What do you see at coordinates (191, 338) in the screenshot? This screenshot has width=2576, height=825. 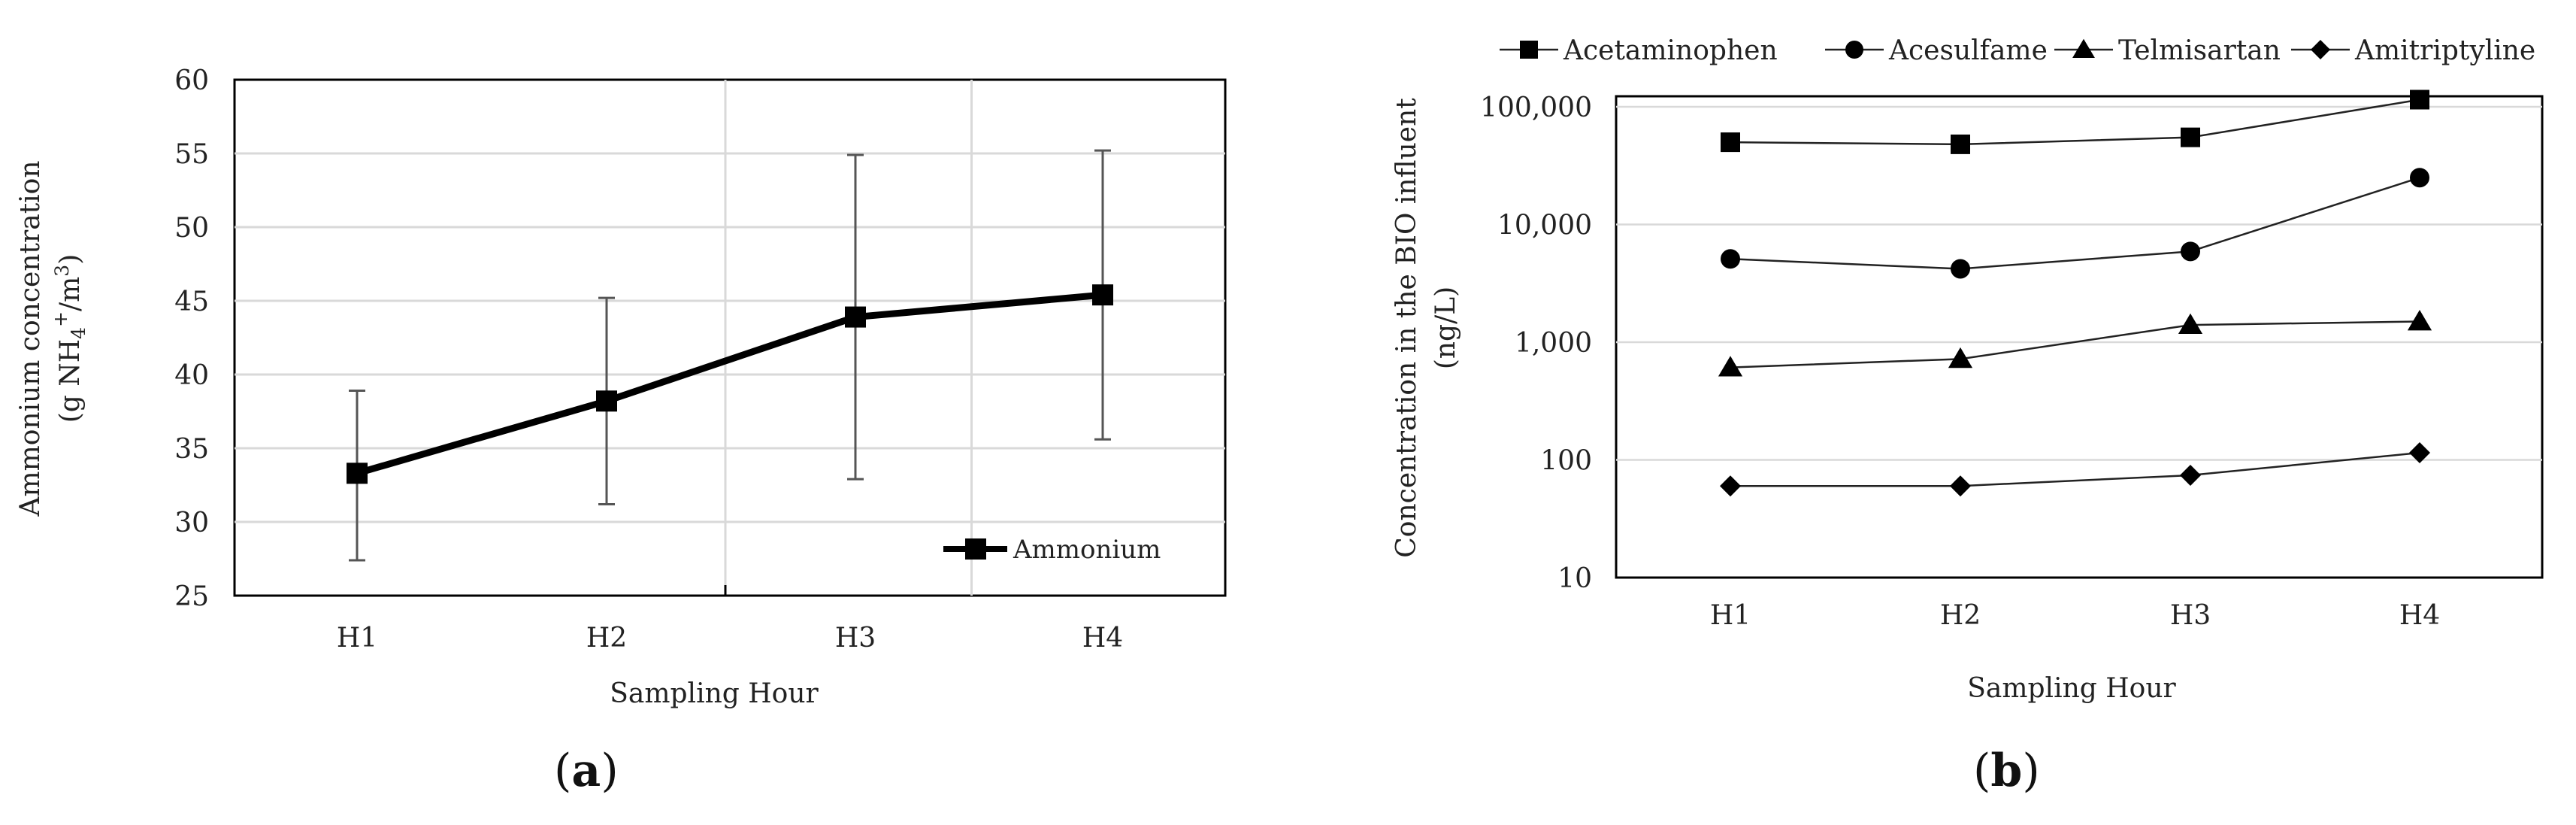 I see `y-tick-labels-a: 25 30 35 40 45 50 55 60` at bounding box center [191, 338].